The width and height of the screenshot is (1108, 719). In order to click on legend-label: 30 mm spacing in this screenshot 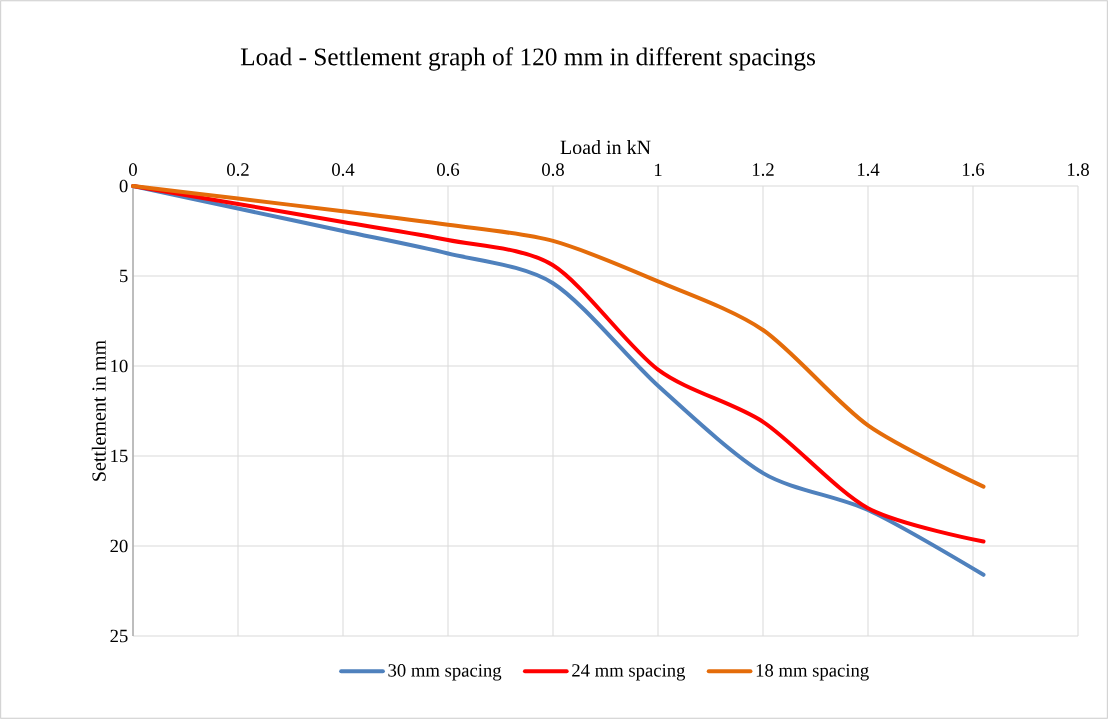, I will do `click(445, 672)`.